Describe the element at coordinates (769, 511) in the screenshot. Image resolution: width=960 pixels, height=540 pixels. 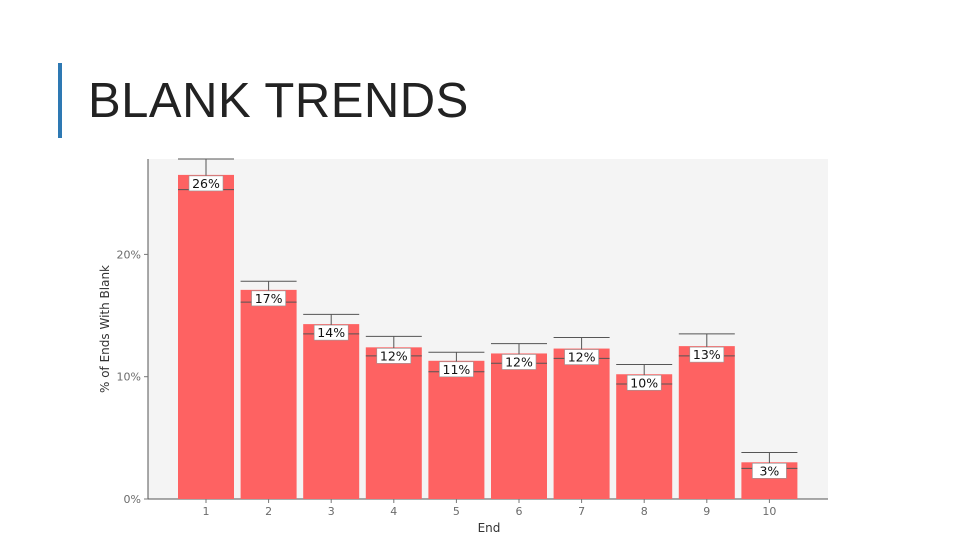
I see `x-tick-label: 10` at that location.